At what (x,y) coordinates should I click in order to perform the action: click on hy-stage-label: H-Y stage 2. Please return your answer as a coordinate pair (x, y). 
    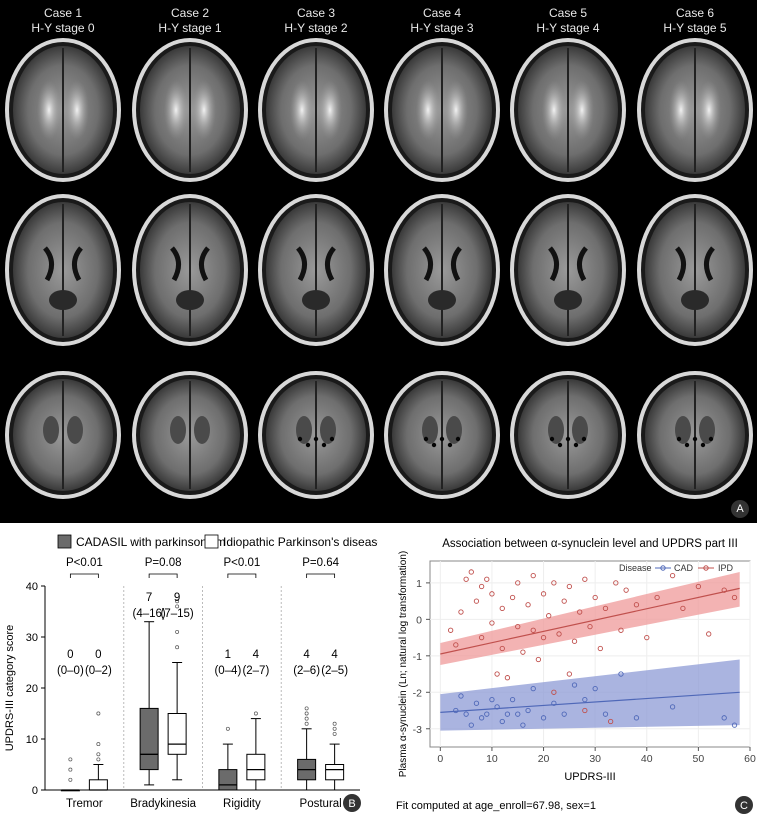
    Looking at the image, I should click on (316, 28).